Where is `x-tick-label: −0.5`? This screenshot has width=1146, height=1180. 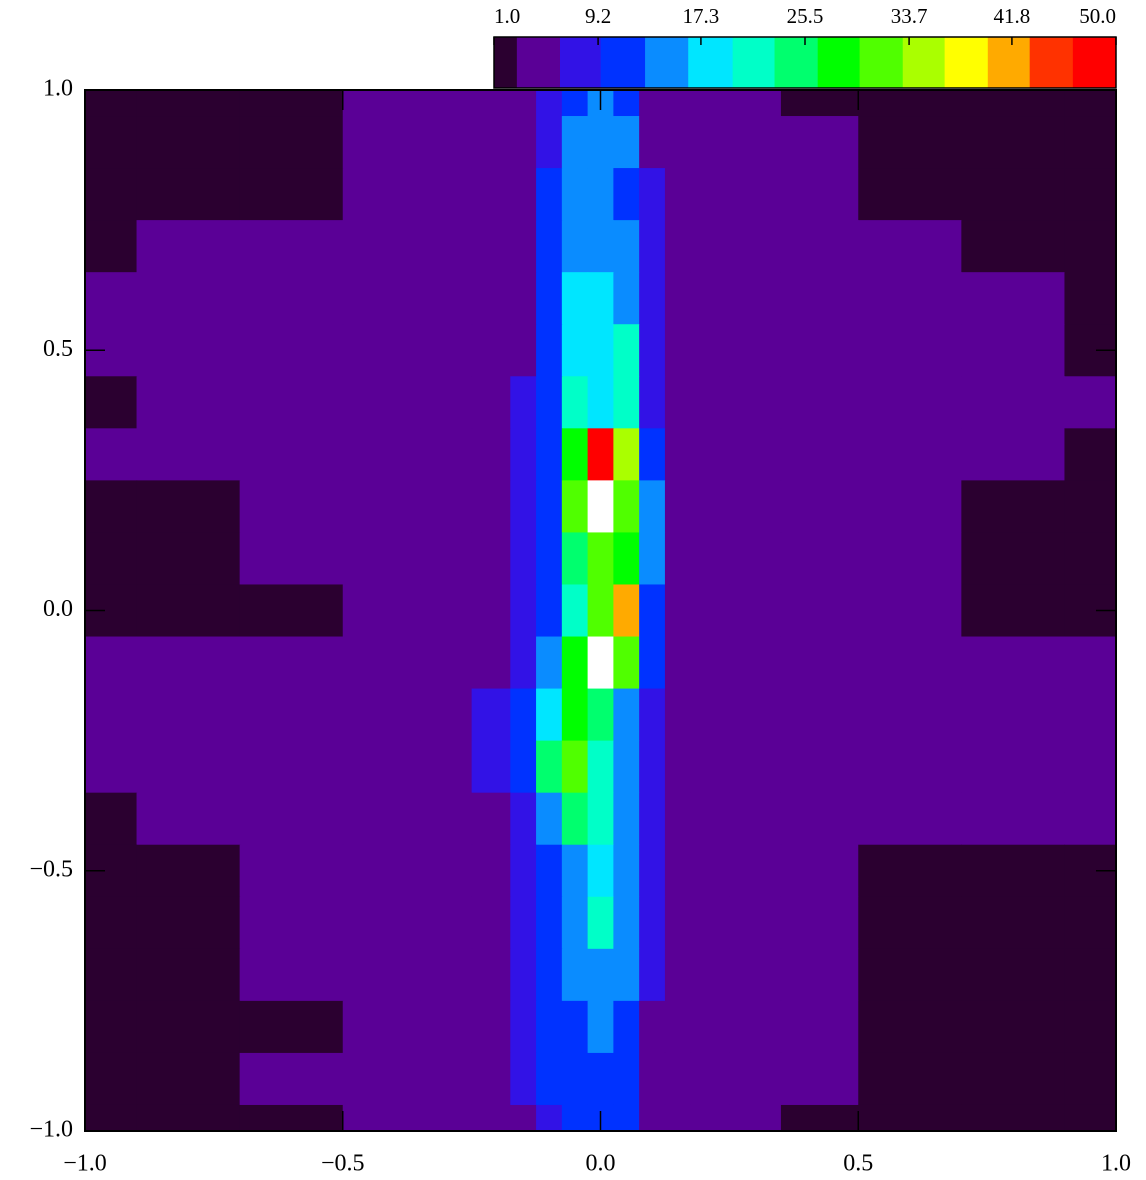 x-tick-label: −0.5 is located at coordinates (343, 1164).